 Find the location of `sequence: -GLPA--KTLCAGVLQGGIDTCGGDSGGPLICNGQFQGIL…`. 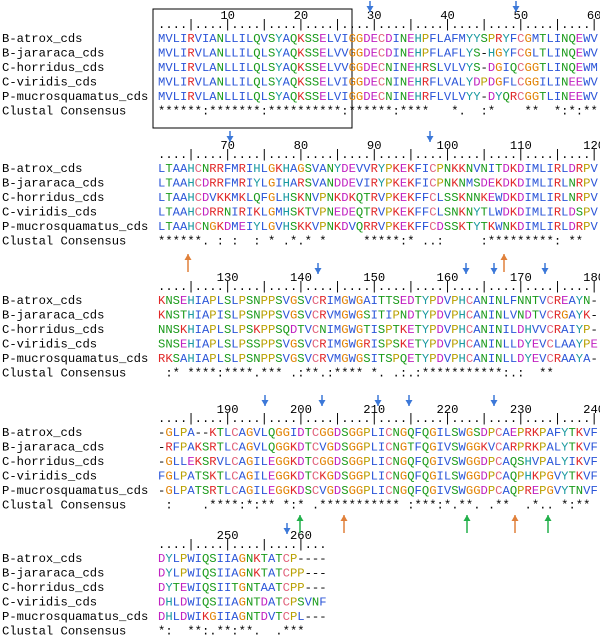

sequence: -GLPA--KTLCAGVLQGGIDTCGGDSGGPLICNGQFQGIL… is located at coordinates (378, 433).